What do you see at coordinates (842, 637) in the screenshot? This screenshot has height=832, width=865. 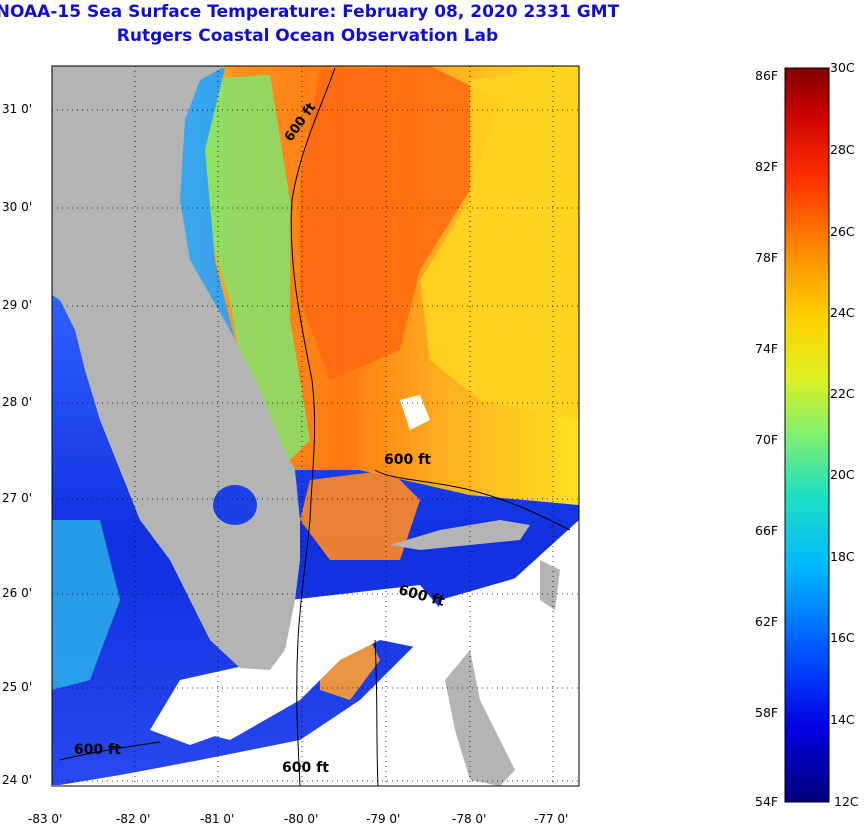 I see `colorbar-c-label: 16C` at bounding box center [842, 637].